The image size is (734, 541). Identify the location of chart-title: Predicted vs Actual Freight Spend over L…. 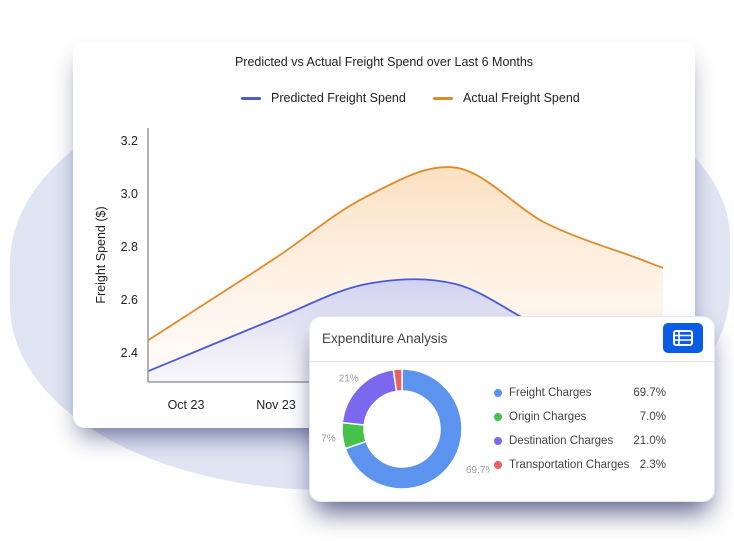
(384, 62).